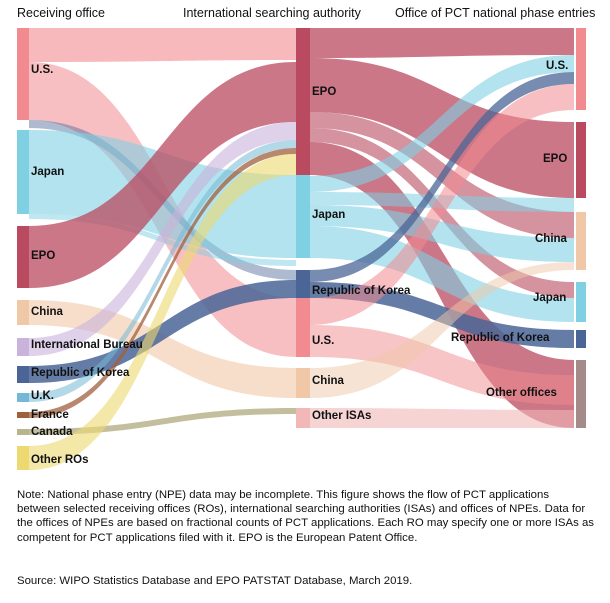 Image resolution: width=610 pixels, height=603 pixels. Describe the element at coordinates (495, 13) in the screenshot. I see `header-npe: Office of PCT national phase entries` at that location.